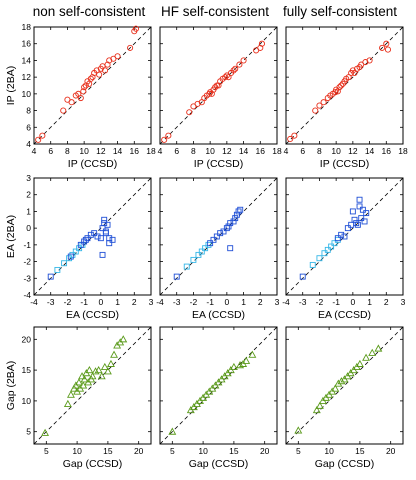 This screenshot has width=416, height=480. I want to click on panel-ea-2: -4 -3 -2 -1 0 1 2 3 EA (CCSD), so click(218, 249).